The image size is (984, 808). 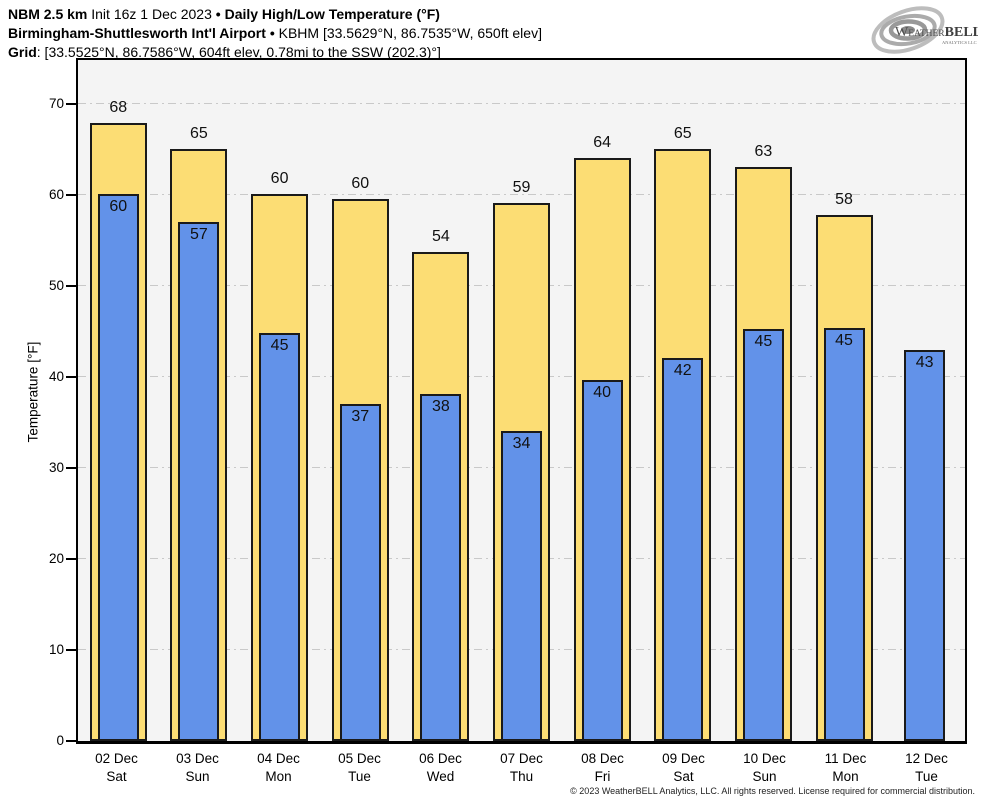 I want to click on high-value-label: 58, so click(x=844, y=199).